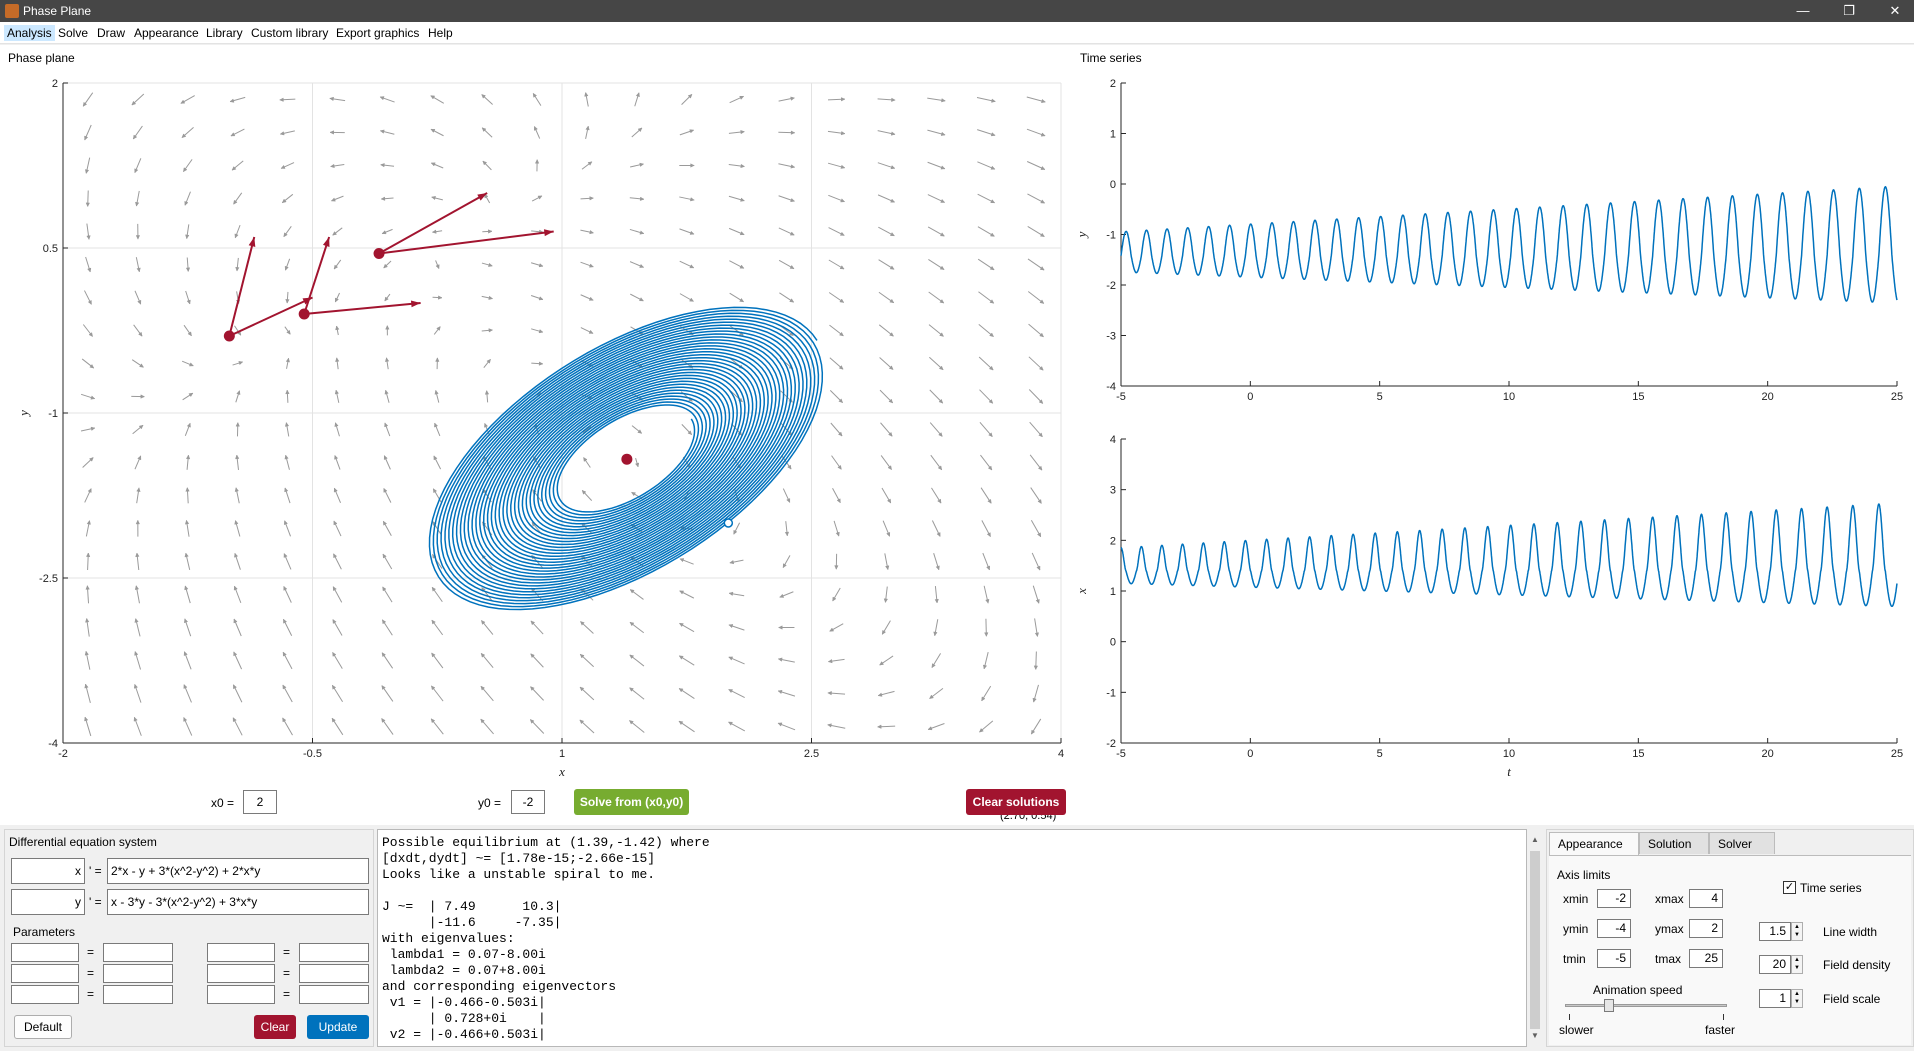 The height and width of the screenshot is (1051, 1914). I want to click on var1-field: x, so click(48, 871).